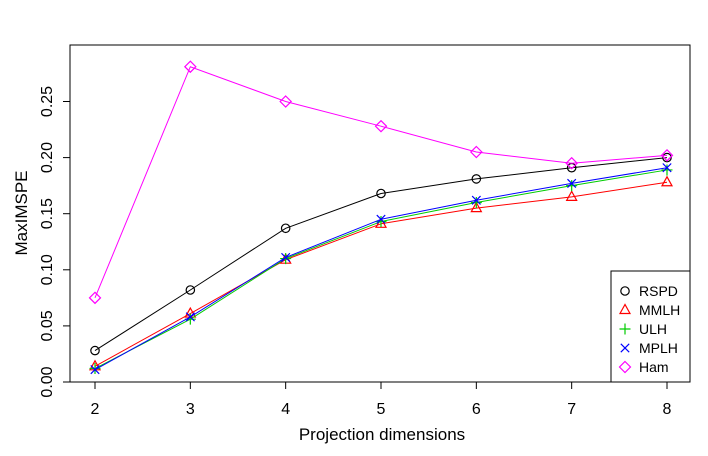  Describe the element at coordinates (653, 329) in the screenshot. I see `legend-label: ULH` at that location.